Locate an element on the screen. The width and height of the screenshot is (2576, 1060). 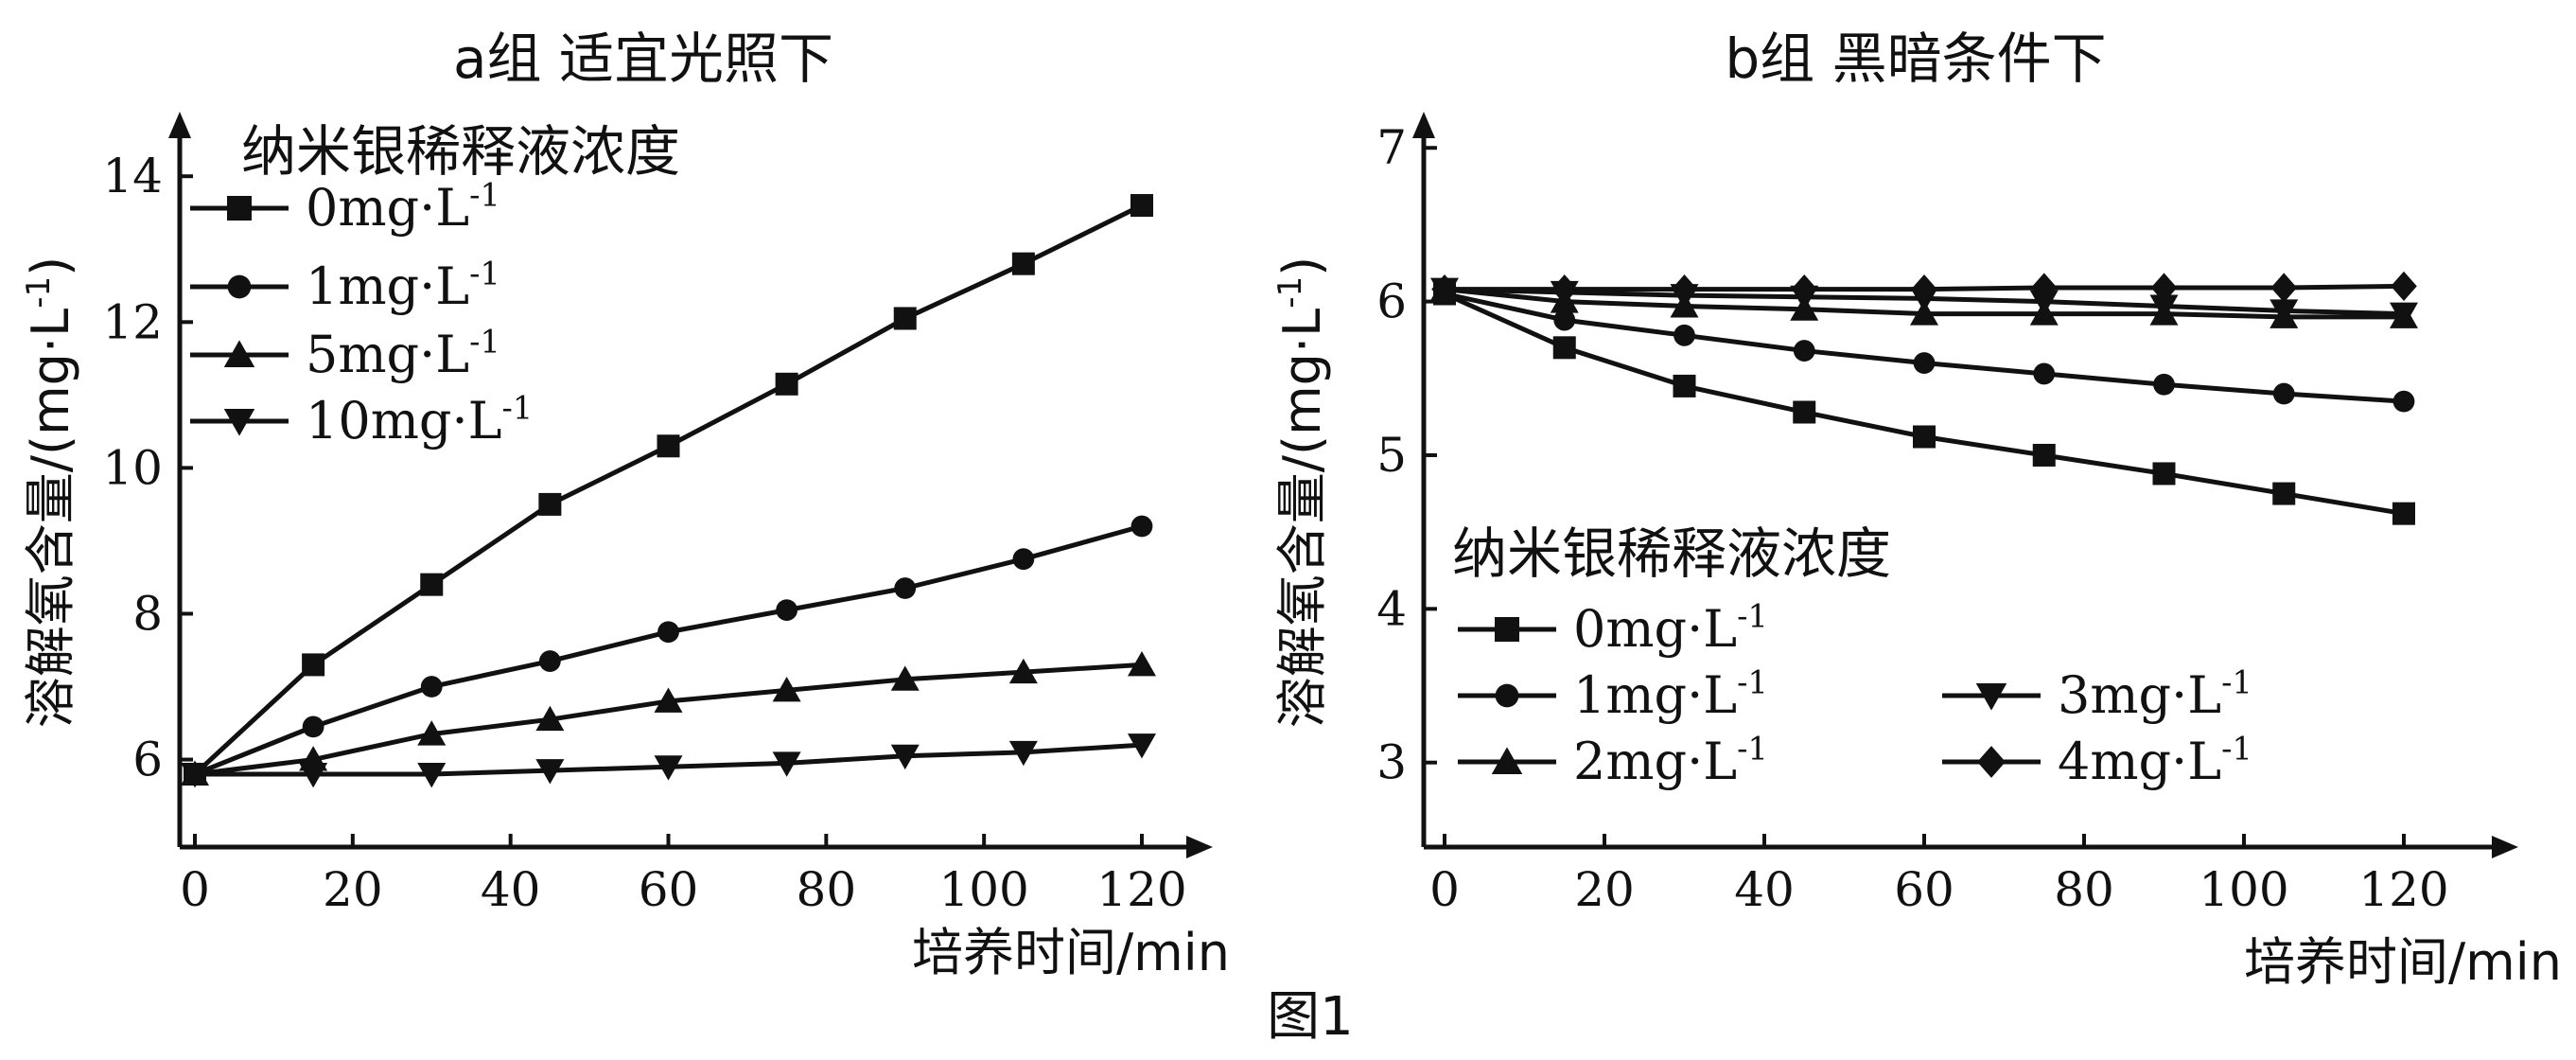
panel-b-title: b组 黑暗条件下 is located at coordinates (1916, 58).